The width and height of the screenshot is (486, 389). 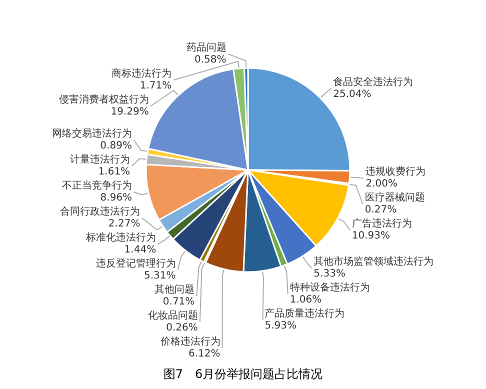 I want to click on slice-label: 违反登记管理行为, so click(x=136, y=264).